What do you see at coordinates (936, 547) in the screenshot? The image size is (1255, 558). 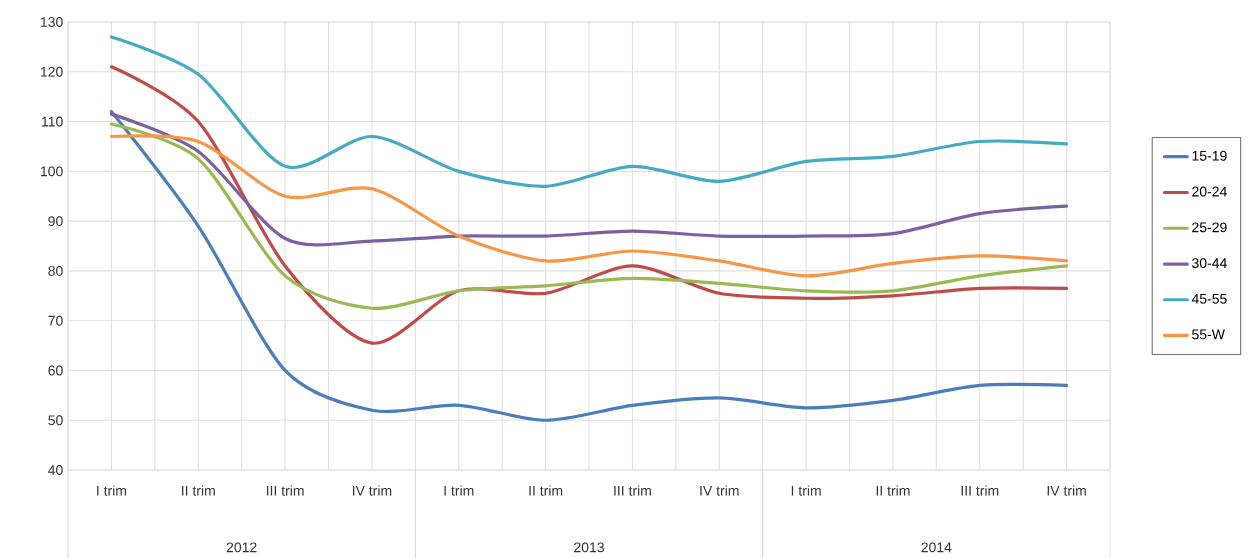 I see `text: 2014` at bounding box center [936, 547].